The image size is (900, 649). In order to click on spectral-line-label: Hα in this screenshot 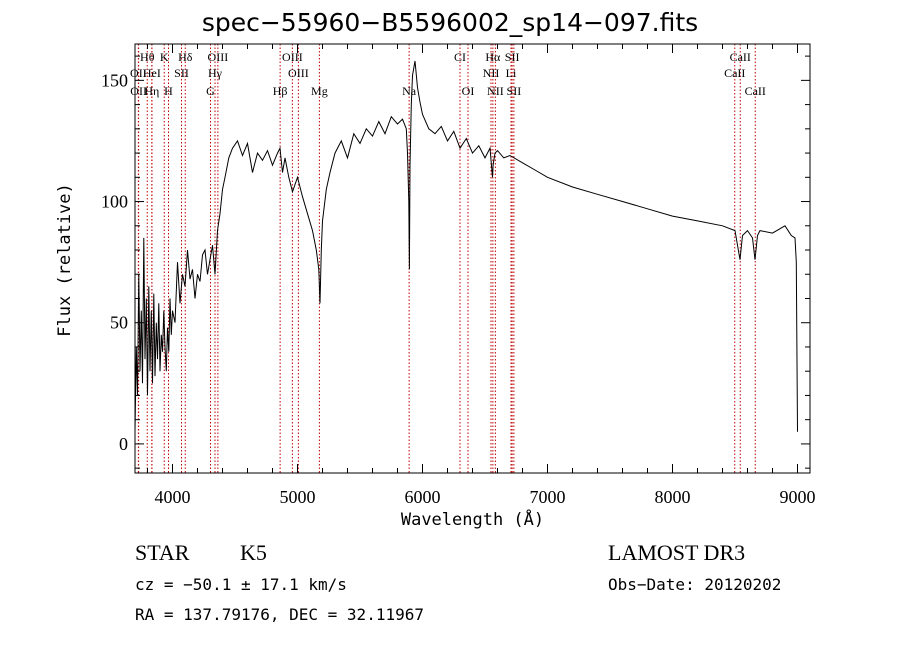, I will do `click(493, 57)`.